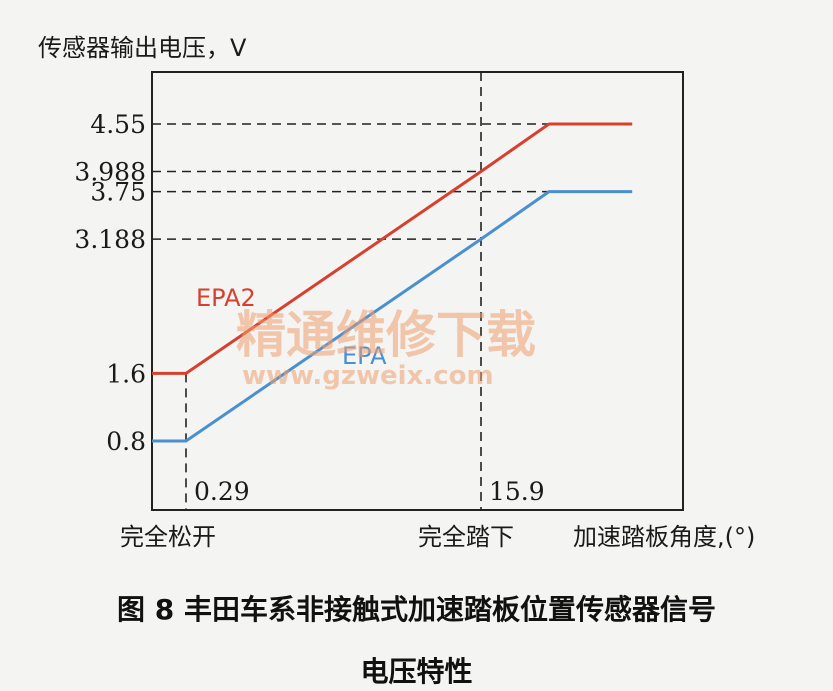  Describe the element at coordinates (386, 335) in the screenshot. I see `watermark-chinese: 精通维修下载` at that location.